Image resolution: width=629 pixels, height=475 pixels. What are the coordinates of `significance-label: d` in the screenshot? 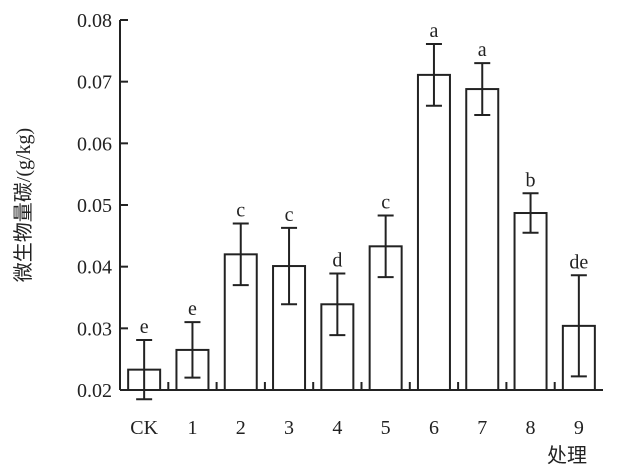 It's located at (337, 260).